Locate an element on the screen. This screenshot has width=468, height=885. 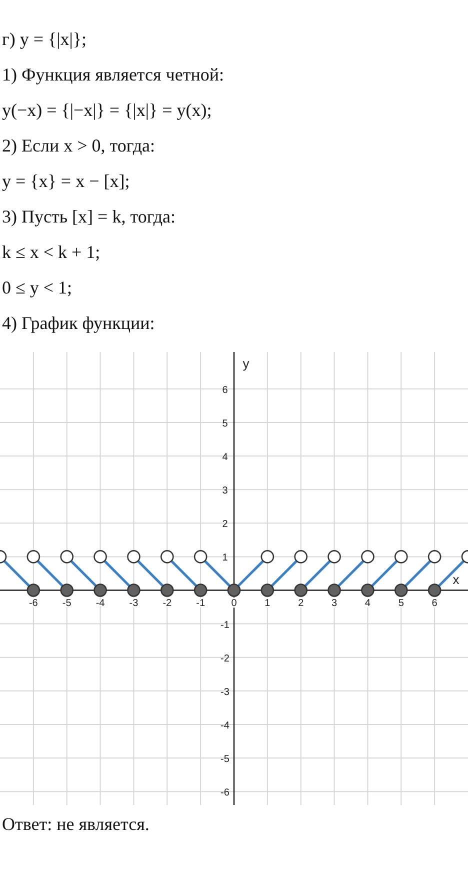
x-tick-label: 5 is located at coordinates (401, 604).